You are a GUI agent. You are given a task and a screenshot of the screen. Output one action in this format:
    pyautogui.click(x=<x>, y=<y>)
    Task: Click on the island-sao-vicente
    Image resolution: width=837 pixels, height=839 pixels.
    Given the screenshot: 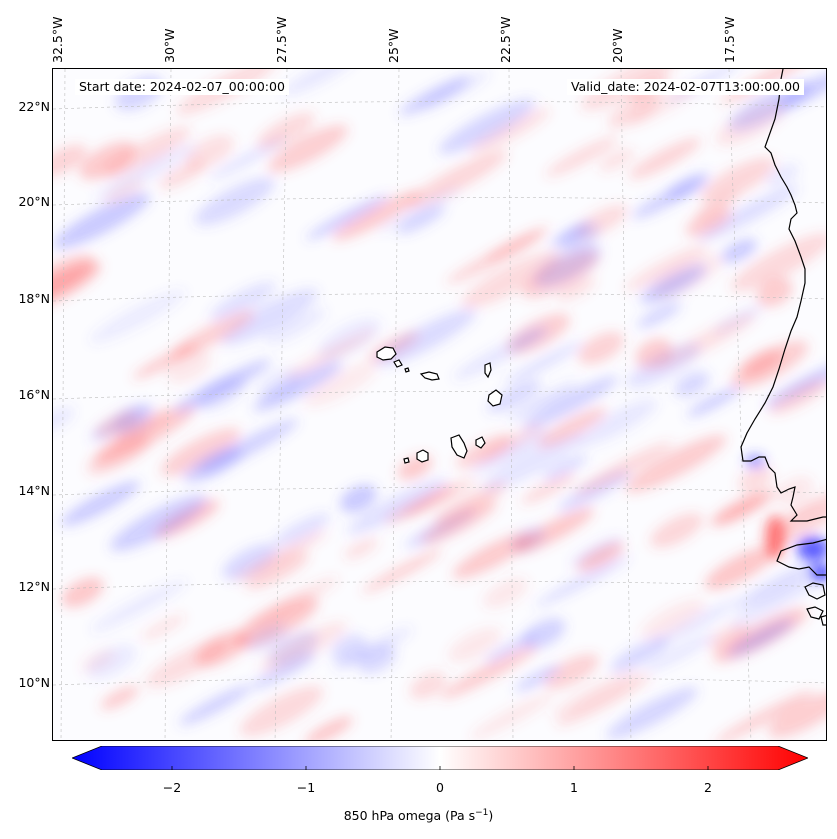 What is the action you would take?
    pyautogui.click(x=398, y=363)
    